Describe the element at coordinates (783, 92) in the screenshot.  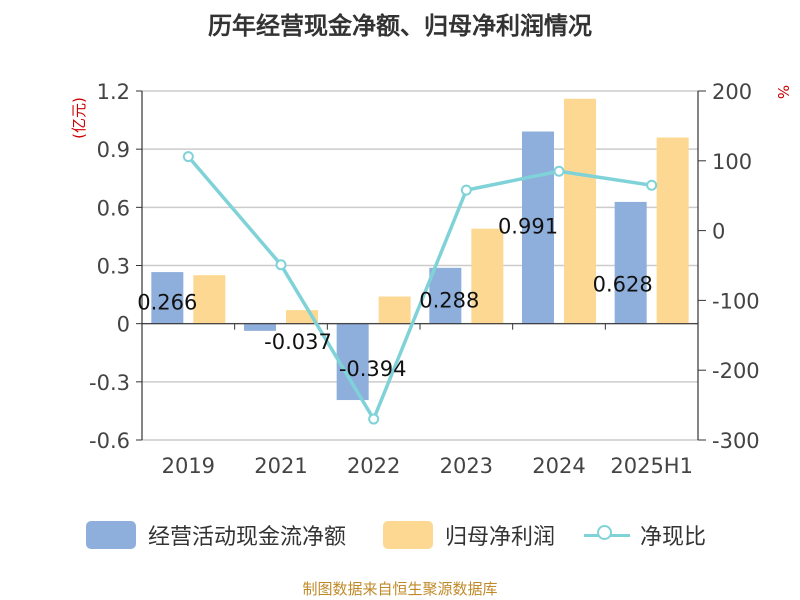
I see `right-axis-unit: %` at that location.